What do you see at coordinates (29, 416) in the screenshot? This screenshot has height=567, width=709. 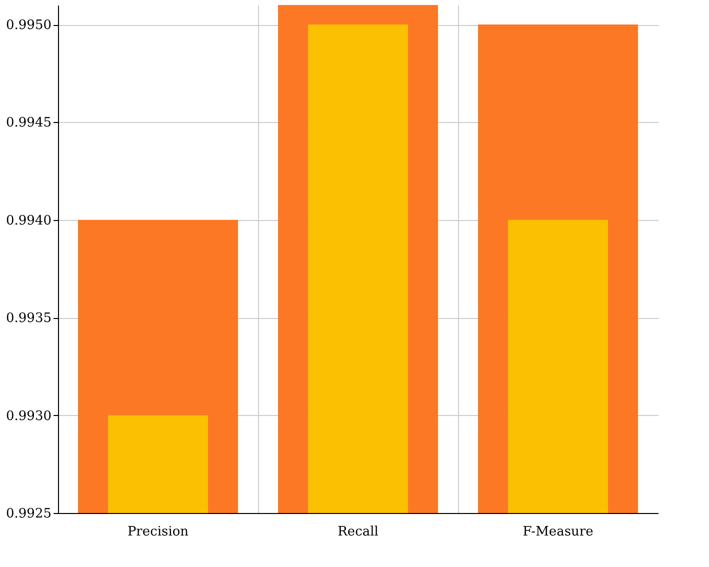 I see `y-tick-label: 0.9930` at bounding box center [29, 416].